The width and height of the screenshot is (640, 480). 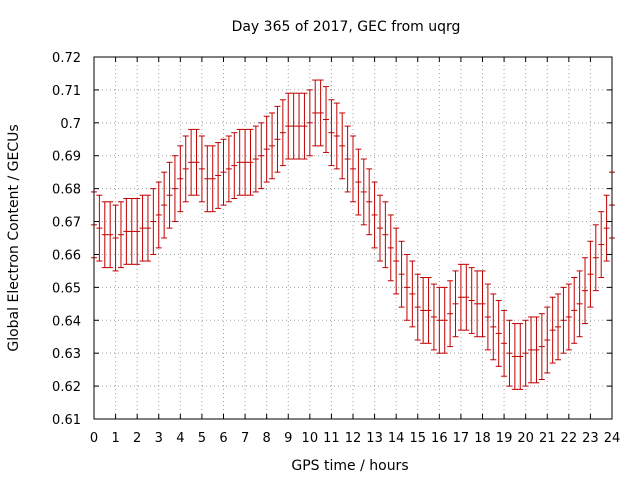 What do you see at coordinates (223, 438) in the screenshot?
I see `x-tick-label: 6` at bounding box center [223, 438].